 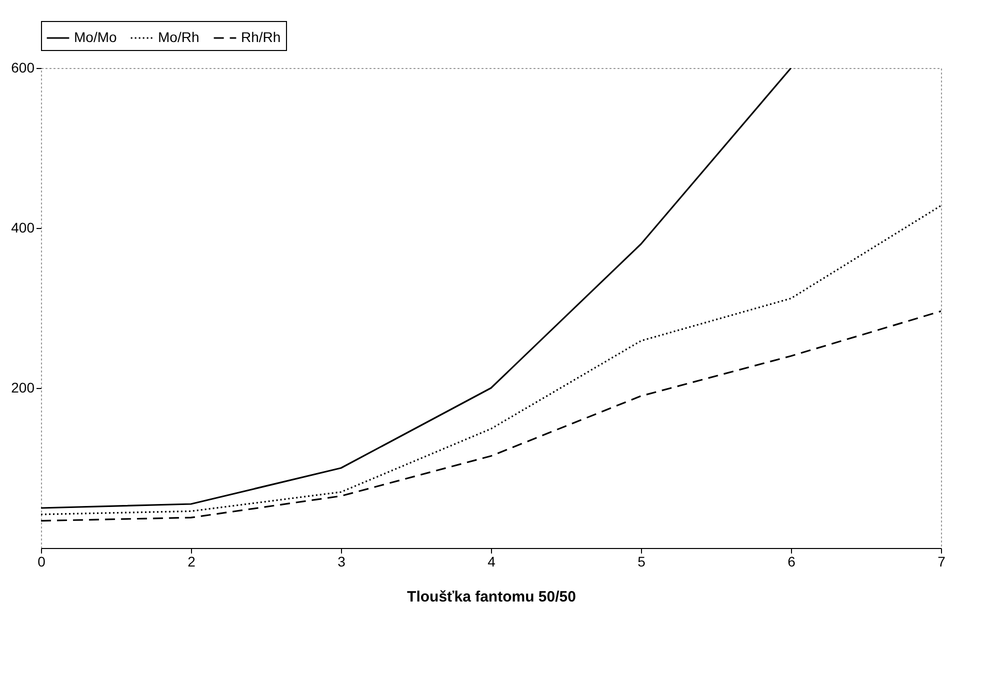 I want to click on x-axis-title: Tloušťka fantomu 50/50, so click(x=491, y=597).